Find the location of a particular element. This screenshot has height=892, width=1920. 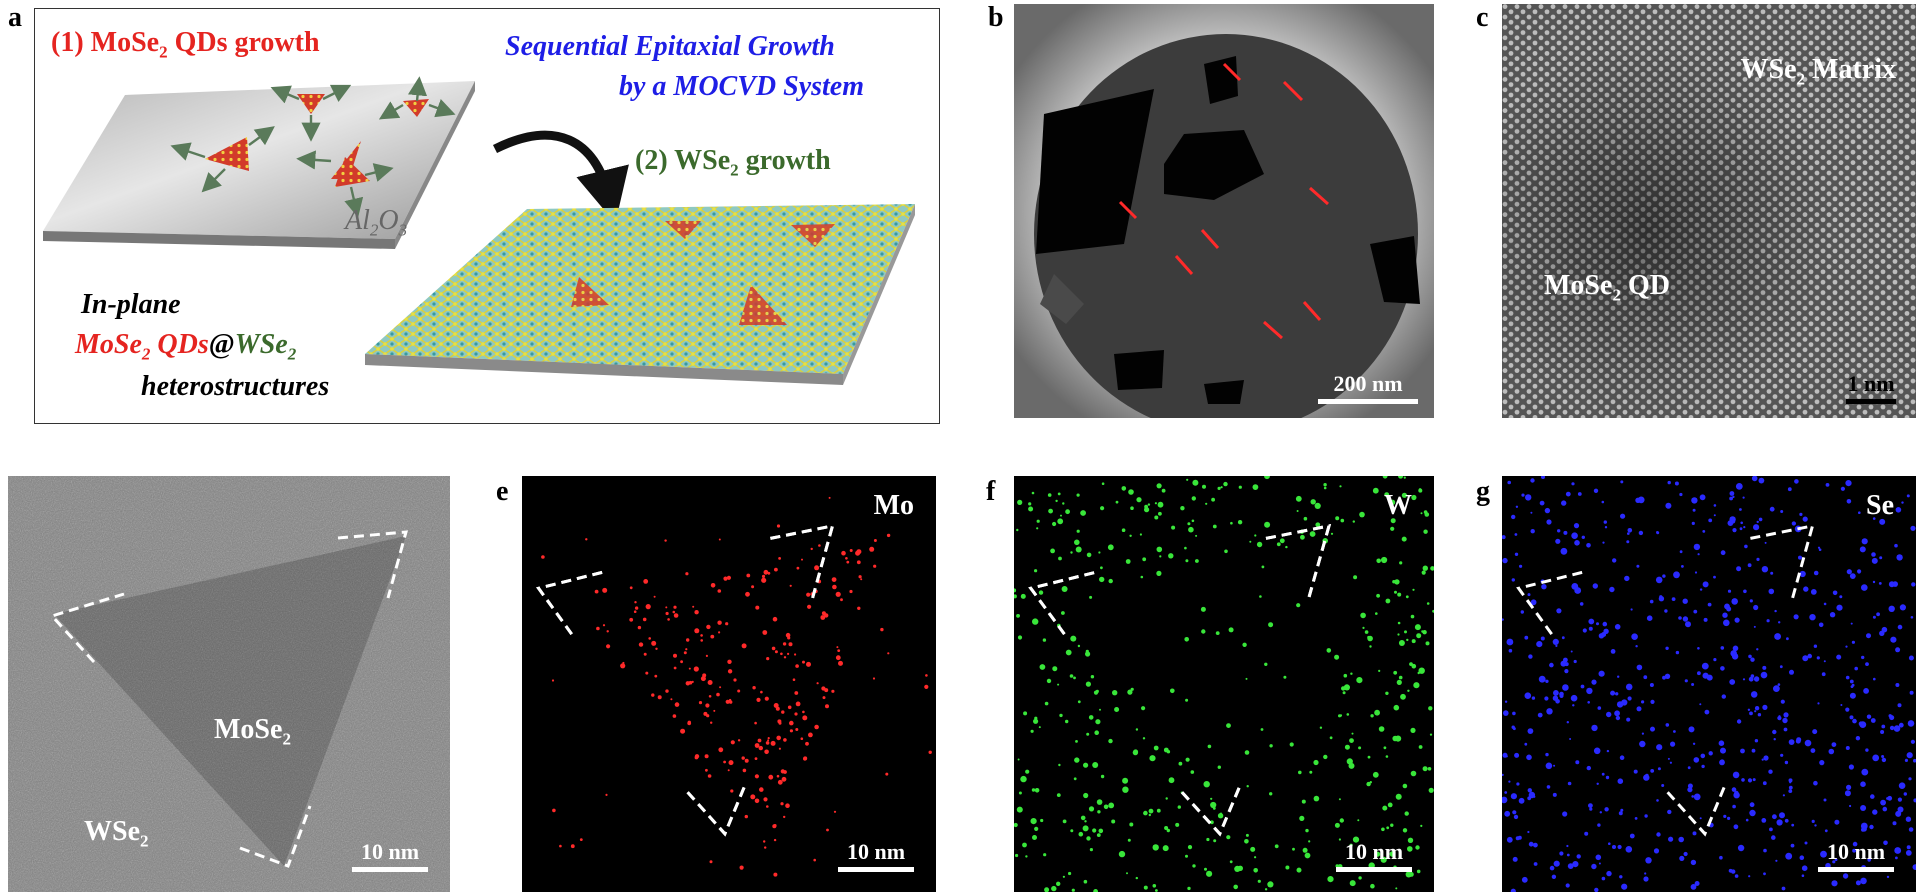

step2-label: (2) WSe2 growth is located at coordinates (733, 162).